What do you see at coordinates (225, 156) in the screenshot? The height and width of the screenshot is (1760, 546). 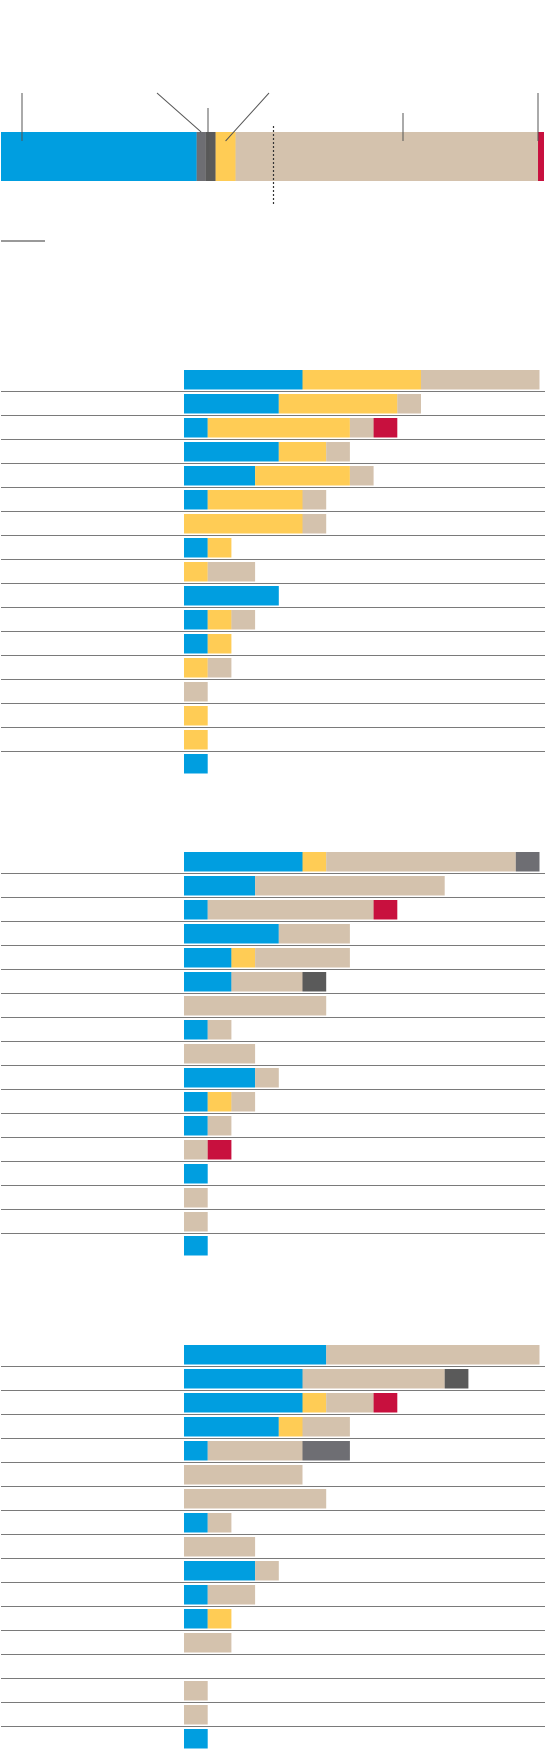 I see `summary-segment-yellow` at bounding box center [225, 156].